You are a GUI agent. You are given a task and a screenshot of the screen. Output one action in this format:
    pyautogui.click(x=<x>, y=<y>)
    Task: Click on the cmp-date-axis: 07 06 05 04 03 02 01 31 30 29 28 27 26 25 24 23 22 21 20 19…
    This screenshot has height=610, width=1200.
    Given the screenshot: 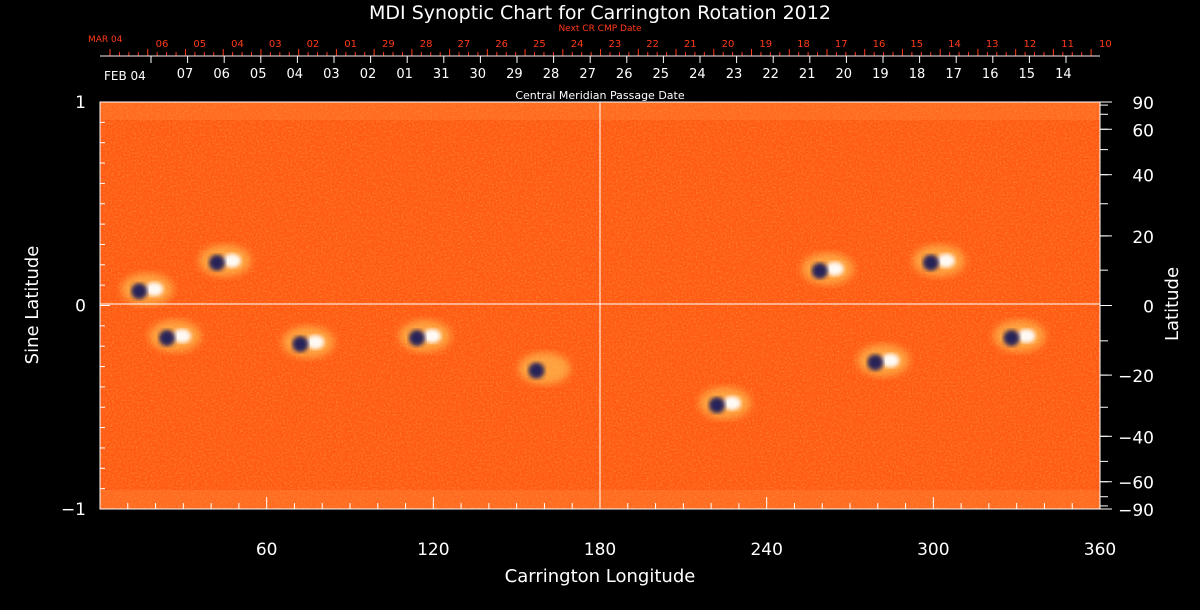 What is the action you would take?
    pyautogui.click(x=600, y=68)
    